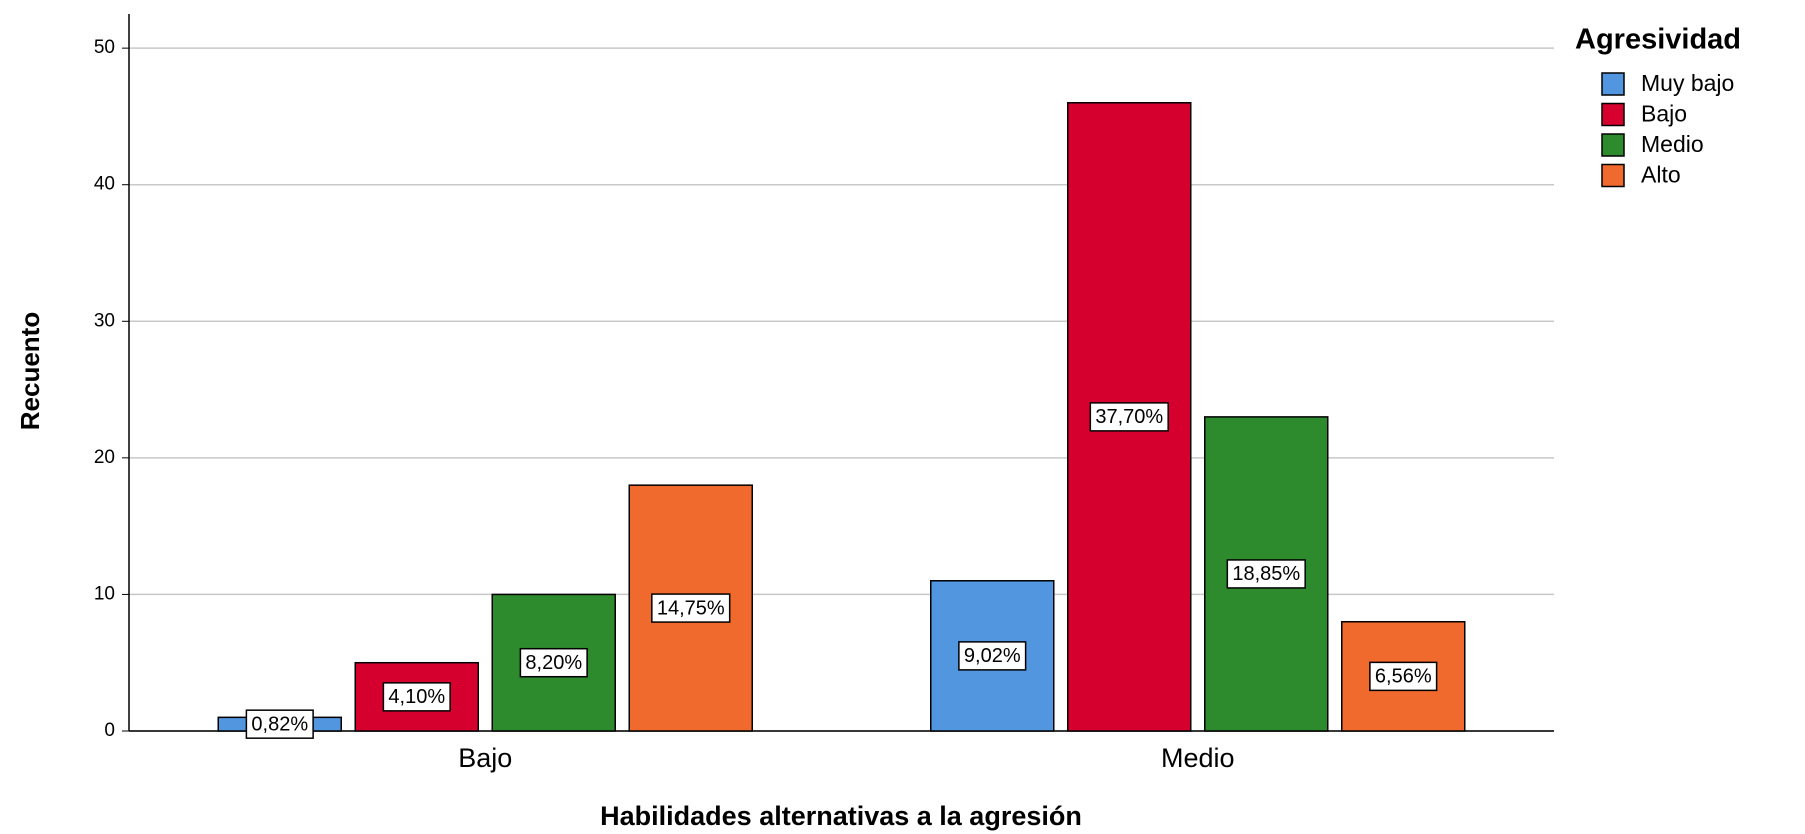 The width and height of the screenshot is (1805, 834). I want to click on legend-title: Agresividad, so click(1658, 40).